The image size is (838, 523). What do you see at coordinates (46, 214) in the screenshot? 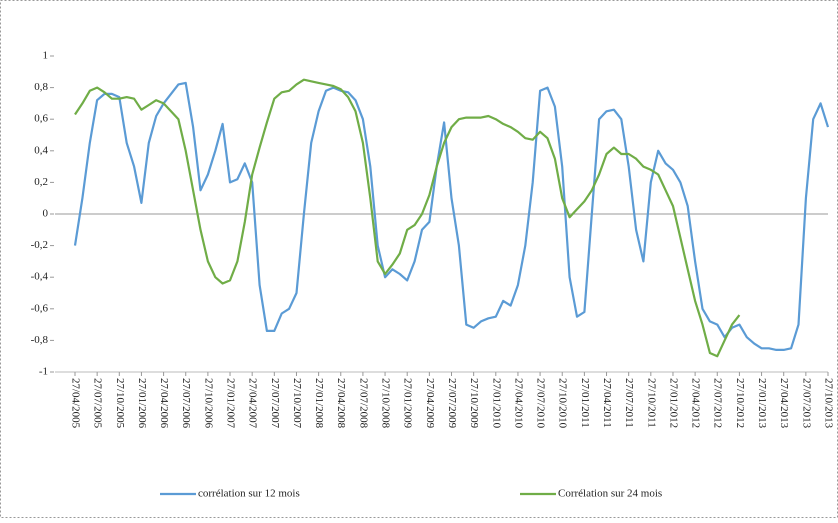
I see `y-tick-label: 0` at bounding box center [46, 214].